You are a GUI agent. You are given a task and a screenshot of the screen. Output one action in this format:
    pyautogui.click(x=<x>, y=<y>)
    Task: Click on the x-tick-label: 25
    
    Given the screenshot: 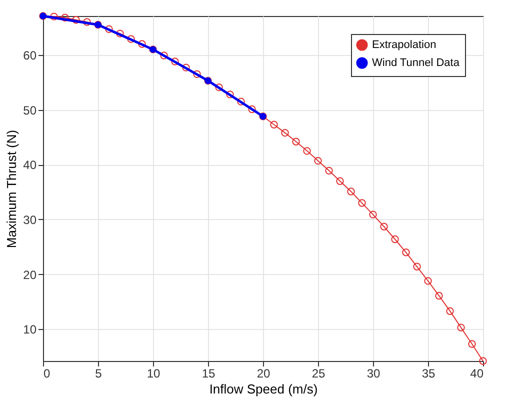 What is the action you would take?
    pyautogui.click(x=319, y=373)
    